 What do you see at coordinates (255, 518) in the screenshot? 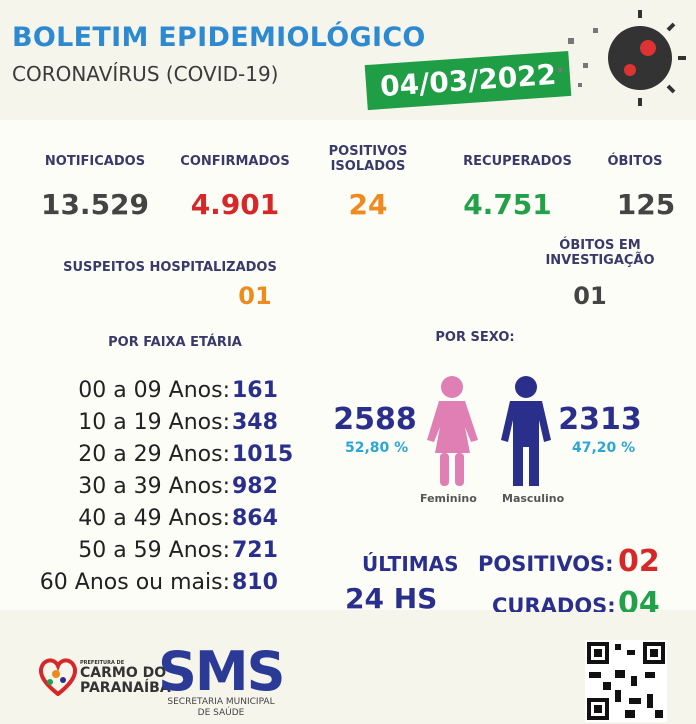
I see `age-value: 864` at bounding box center [255, 518].